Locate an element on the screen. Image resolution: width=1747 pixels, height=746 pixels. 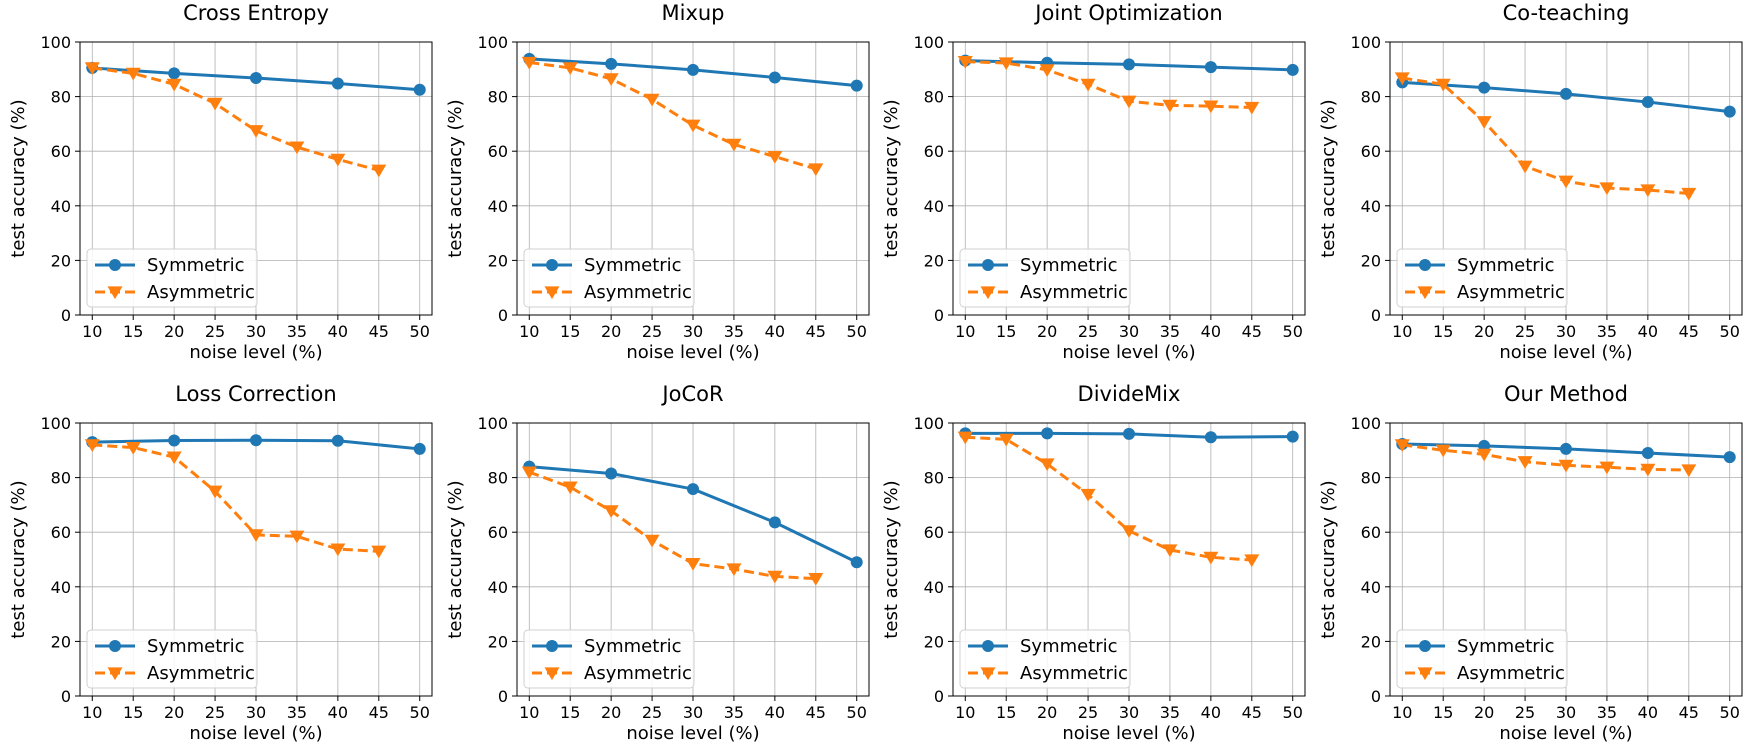
chart-title: Co-teaching is located at coordinates (1566, 13).